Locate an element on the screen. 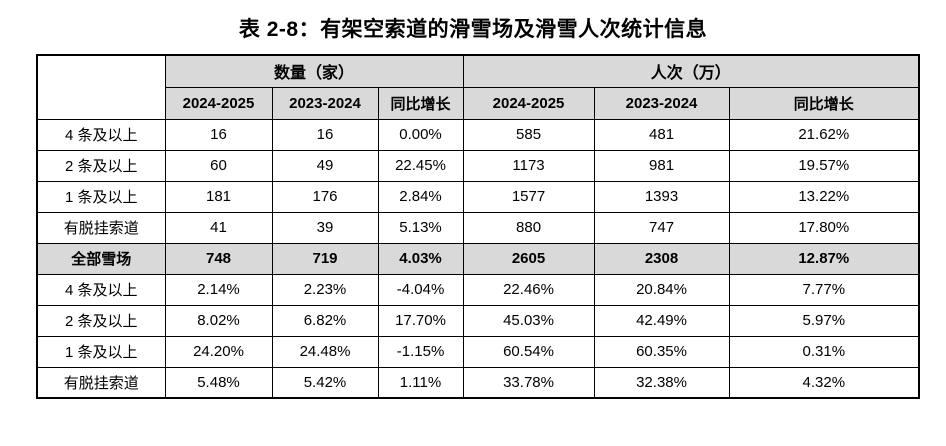 The image size is (946, 446). table-cell: 13.22% is located at coordinates (824, 196).